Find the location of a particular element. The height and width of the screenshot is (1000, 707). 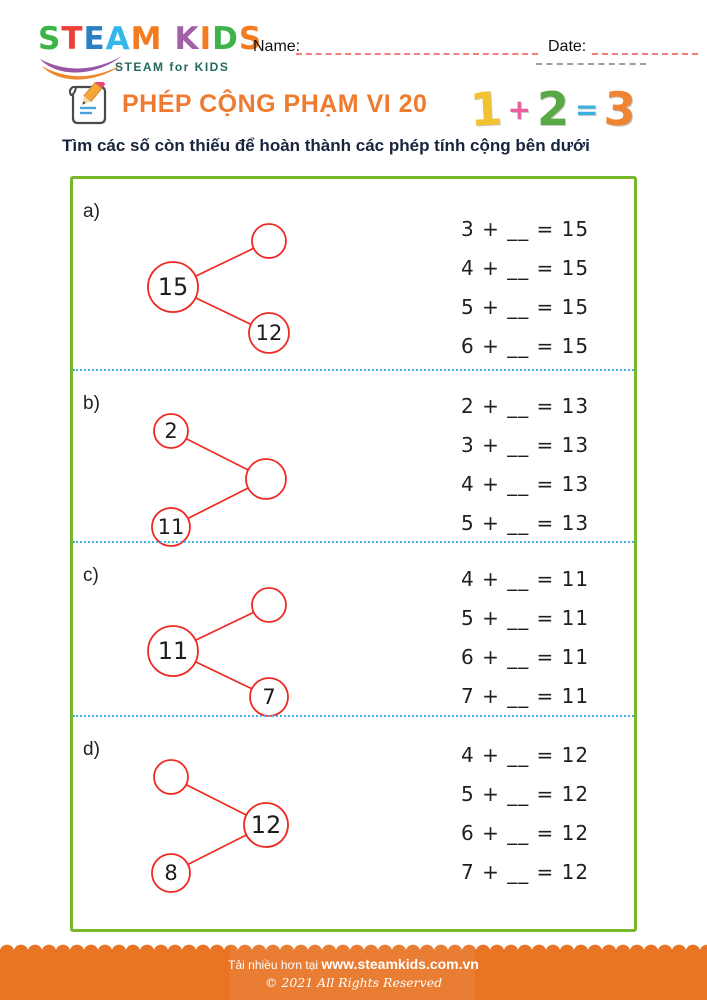

equation: 7 + __ = 12 is located at coordinates (525, 872).